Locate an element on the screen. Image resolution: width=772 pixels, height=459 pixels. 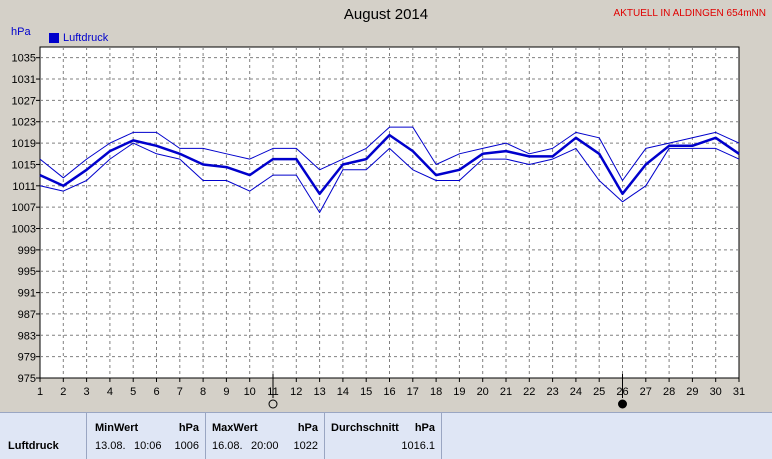
min-unit: hPa is located at coordinates (188, 428).